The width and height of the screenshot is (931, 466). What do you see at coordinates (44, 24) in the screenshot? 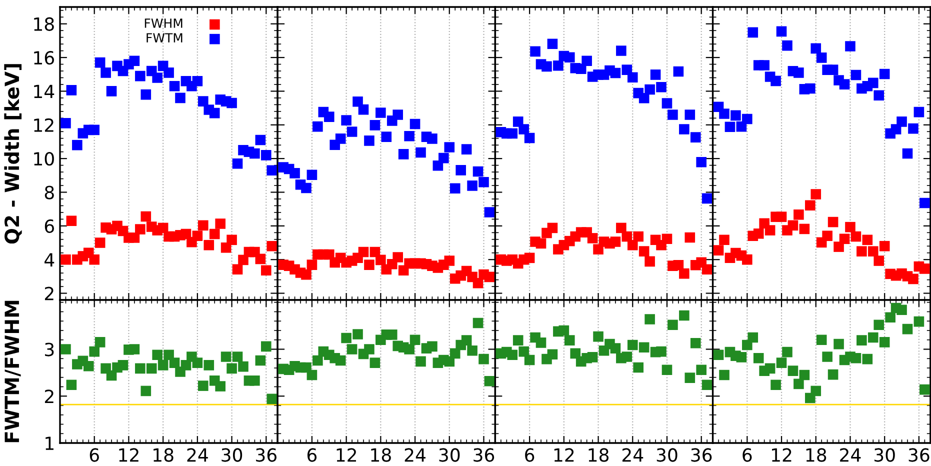
I see `y-tick-label: 18` at bounding box center [44, 24].